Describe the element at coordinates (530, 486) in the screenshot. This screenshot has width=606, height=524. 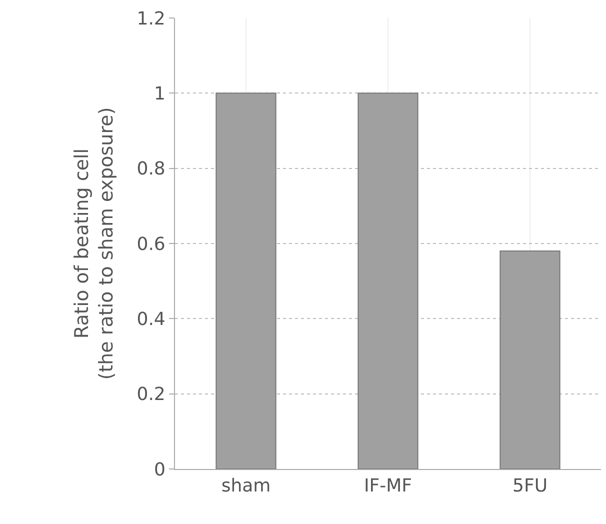
I see `x-tick-label: 5FU` at that location.